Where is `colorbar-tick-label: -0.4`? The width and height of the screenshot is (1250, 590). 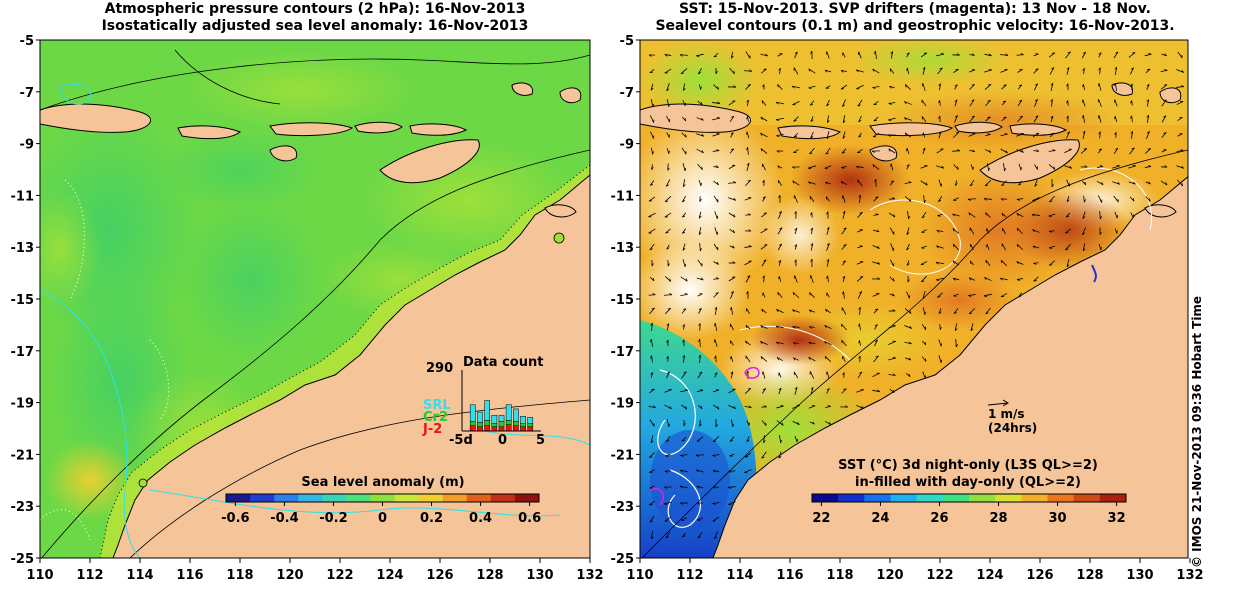
colorbar-tick-label: -0.4 is located at coordinates (284, 518).